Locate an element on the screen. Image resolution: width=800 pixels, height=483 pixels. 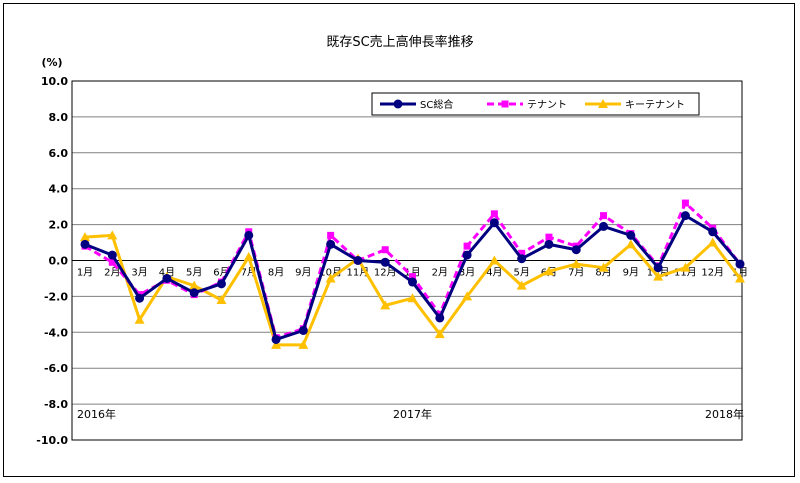
x-tick-label: 7月 is located at coordinates (576, 273).